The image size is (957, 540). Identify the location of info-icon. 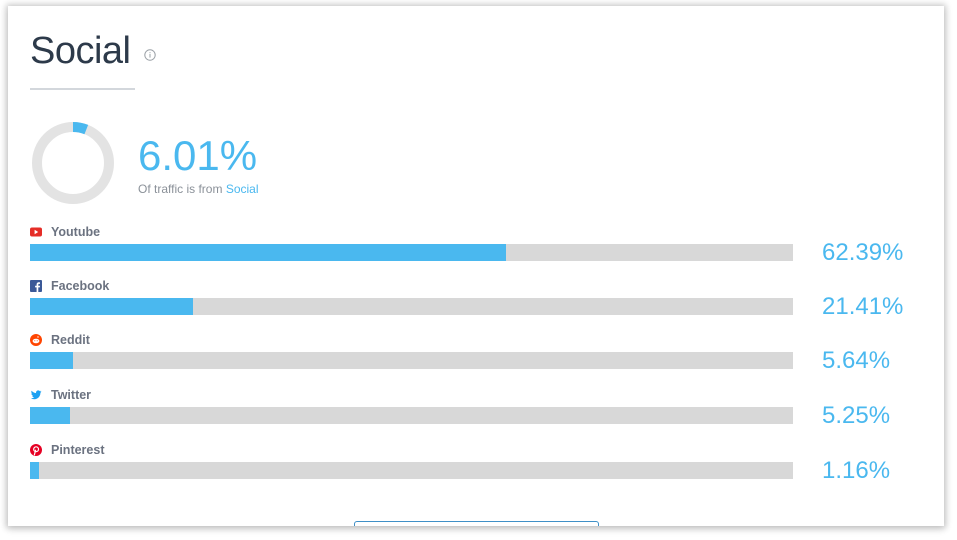
(150, 55).